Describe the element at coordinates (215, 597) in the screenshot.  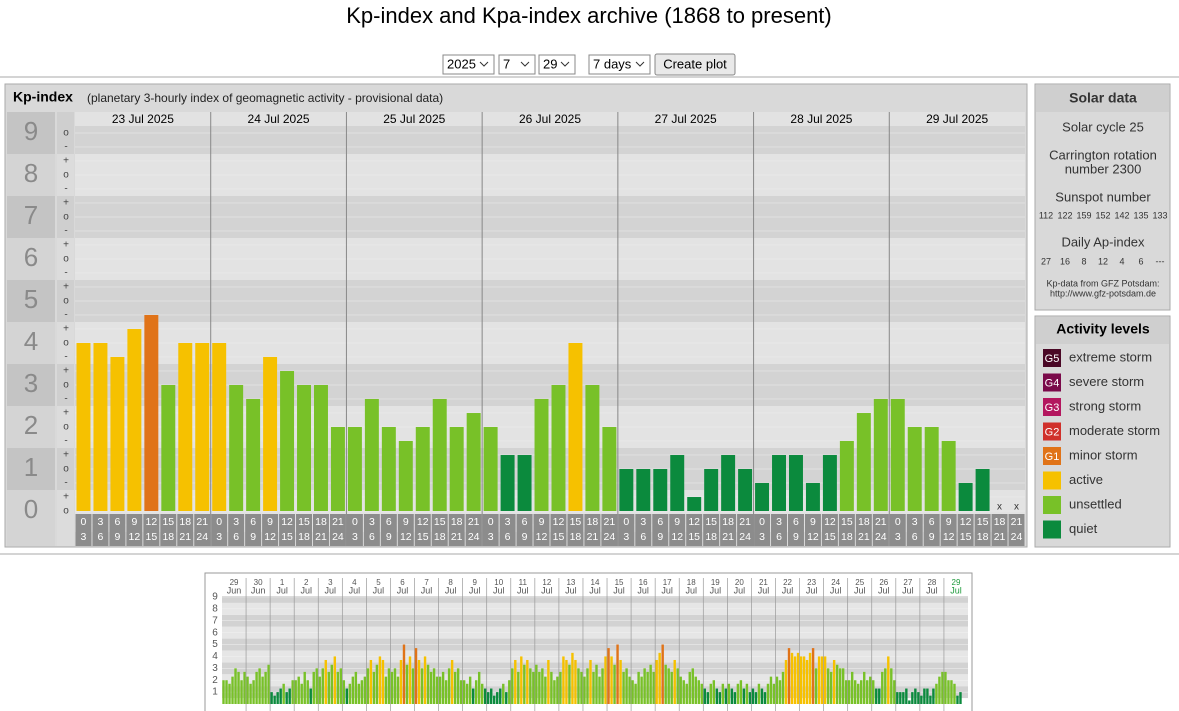
I see `y-tick-label: 9` at that location.